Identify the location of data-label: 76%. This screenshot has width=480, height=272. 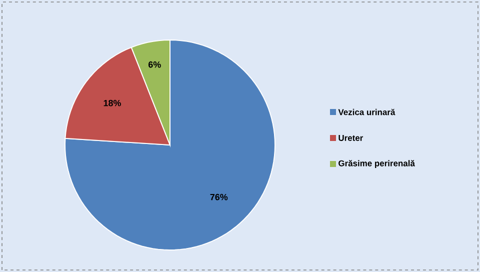
(219, 197).